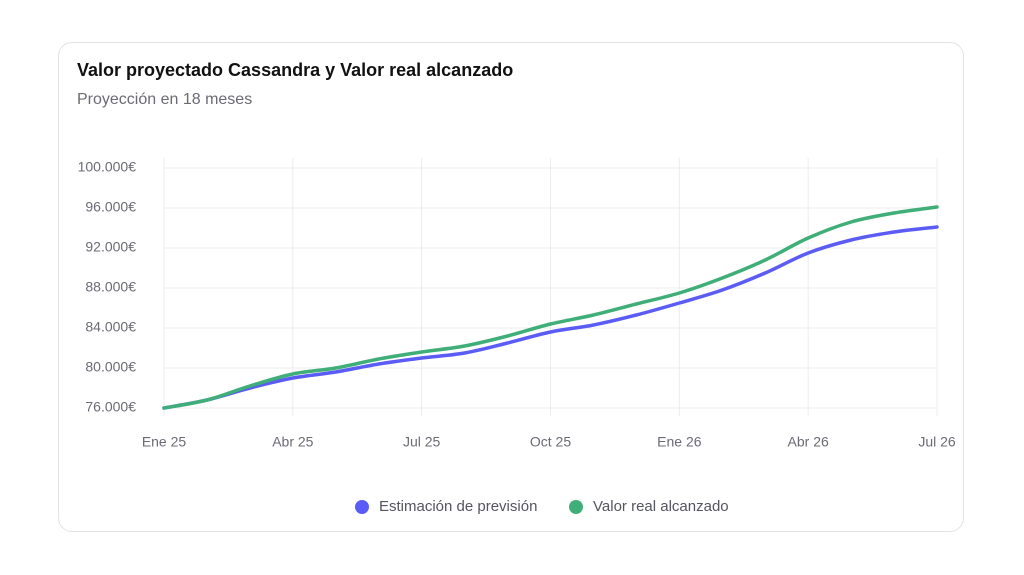  I want to click on chart-subtitle: Proyección en 18 meses, so click(164, 99).